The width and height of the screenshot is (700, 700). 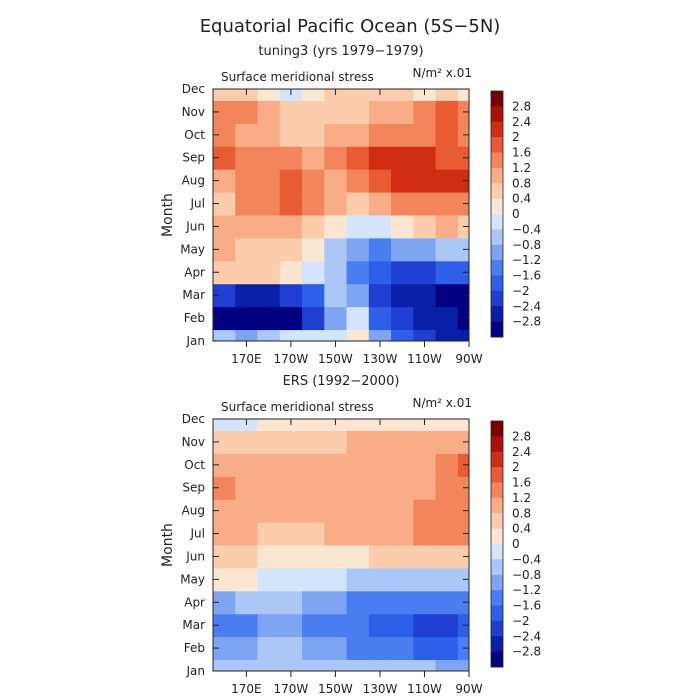 What do you see at coordinates (350, 26) in the screenshot?
I see `figure-title: Equatorial Pacific Ocean (5S−5N)` at bounding box center [350, 26].